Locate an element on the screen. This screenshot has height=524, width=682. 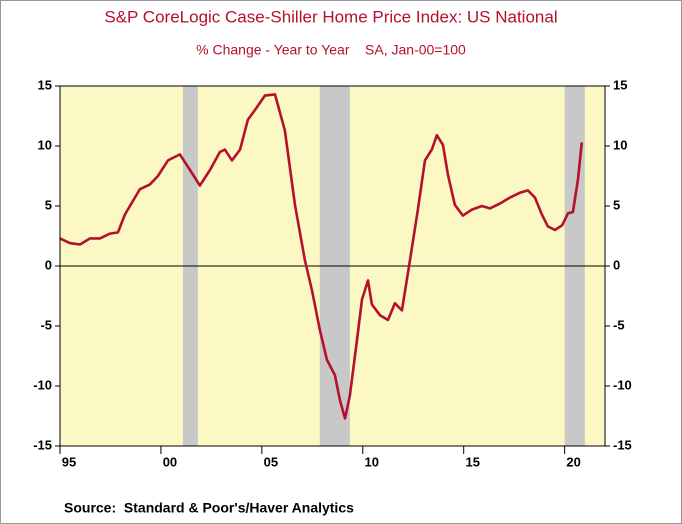
y-tick-label: 5 is located at coordinates (48, 204).